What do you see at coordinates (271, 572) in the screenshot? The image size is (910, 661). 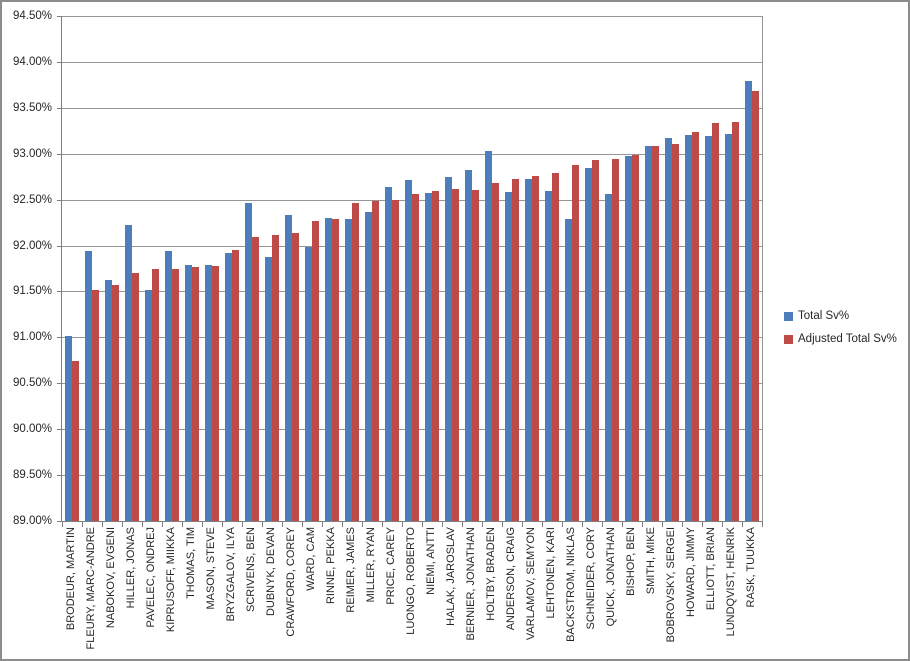 I see `x-category-label: DUBNYK, DEVAN` at bounding box center [271, 572].